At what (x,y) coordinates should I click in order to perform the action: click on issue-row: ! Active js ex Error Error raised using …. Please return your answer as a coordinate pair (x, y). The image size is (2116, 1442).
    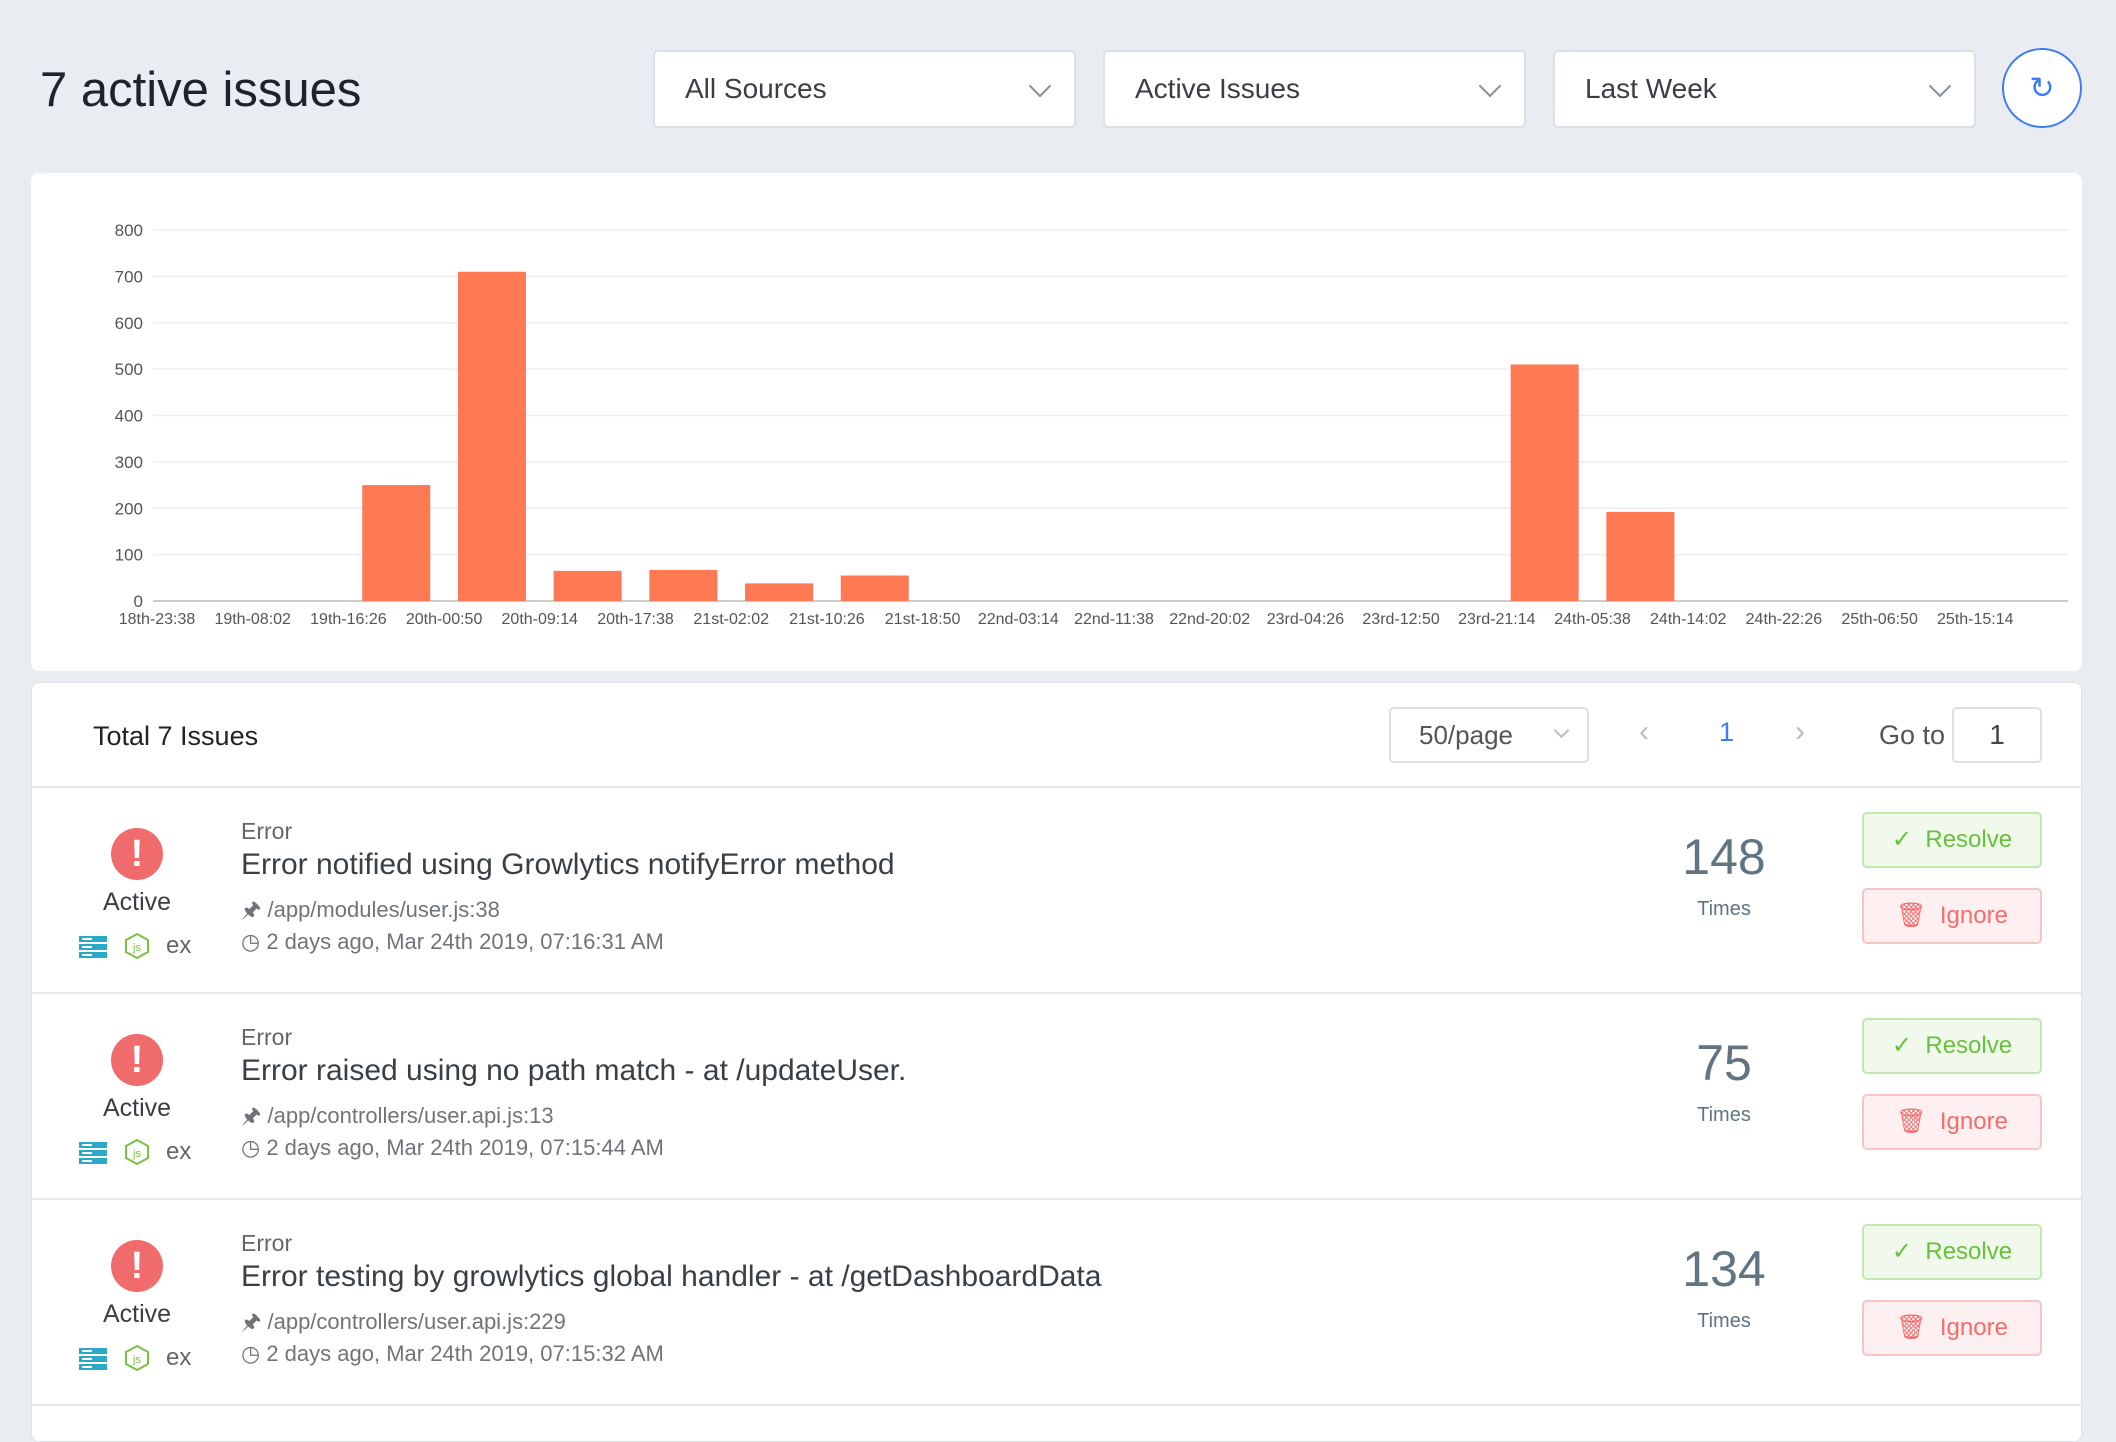
    Looking at the image, I should click on (1056, 1097).